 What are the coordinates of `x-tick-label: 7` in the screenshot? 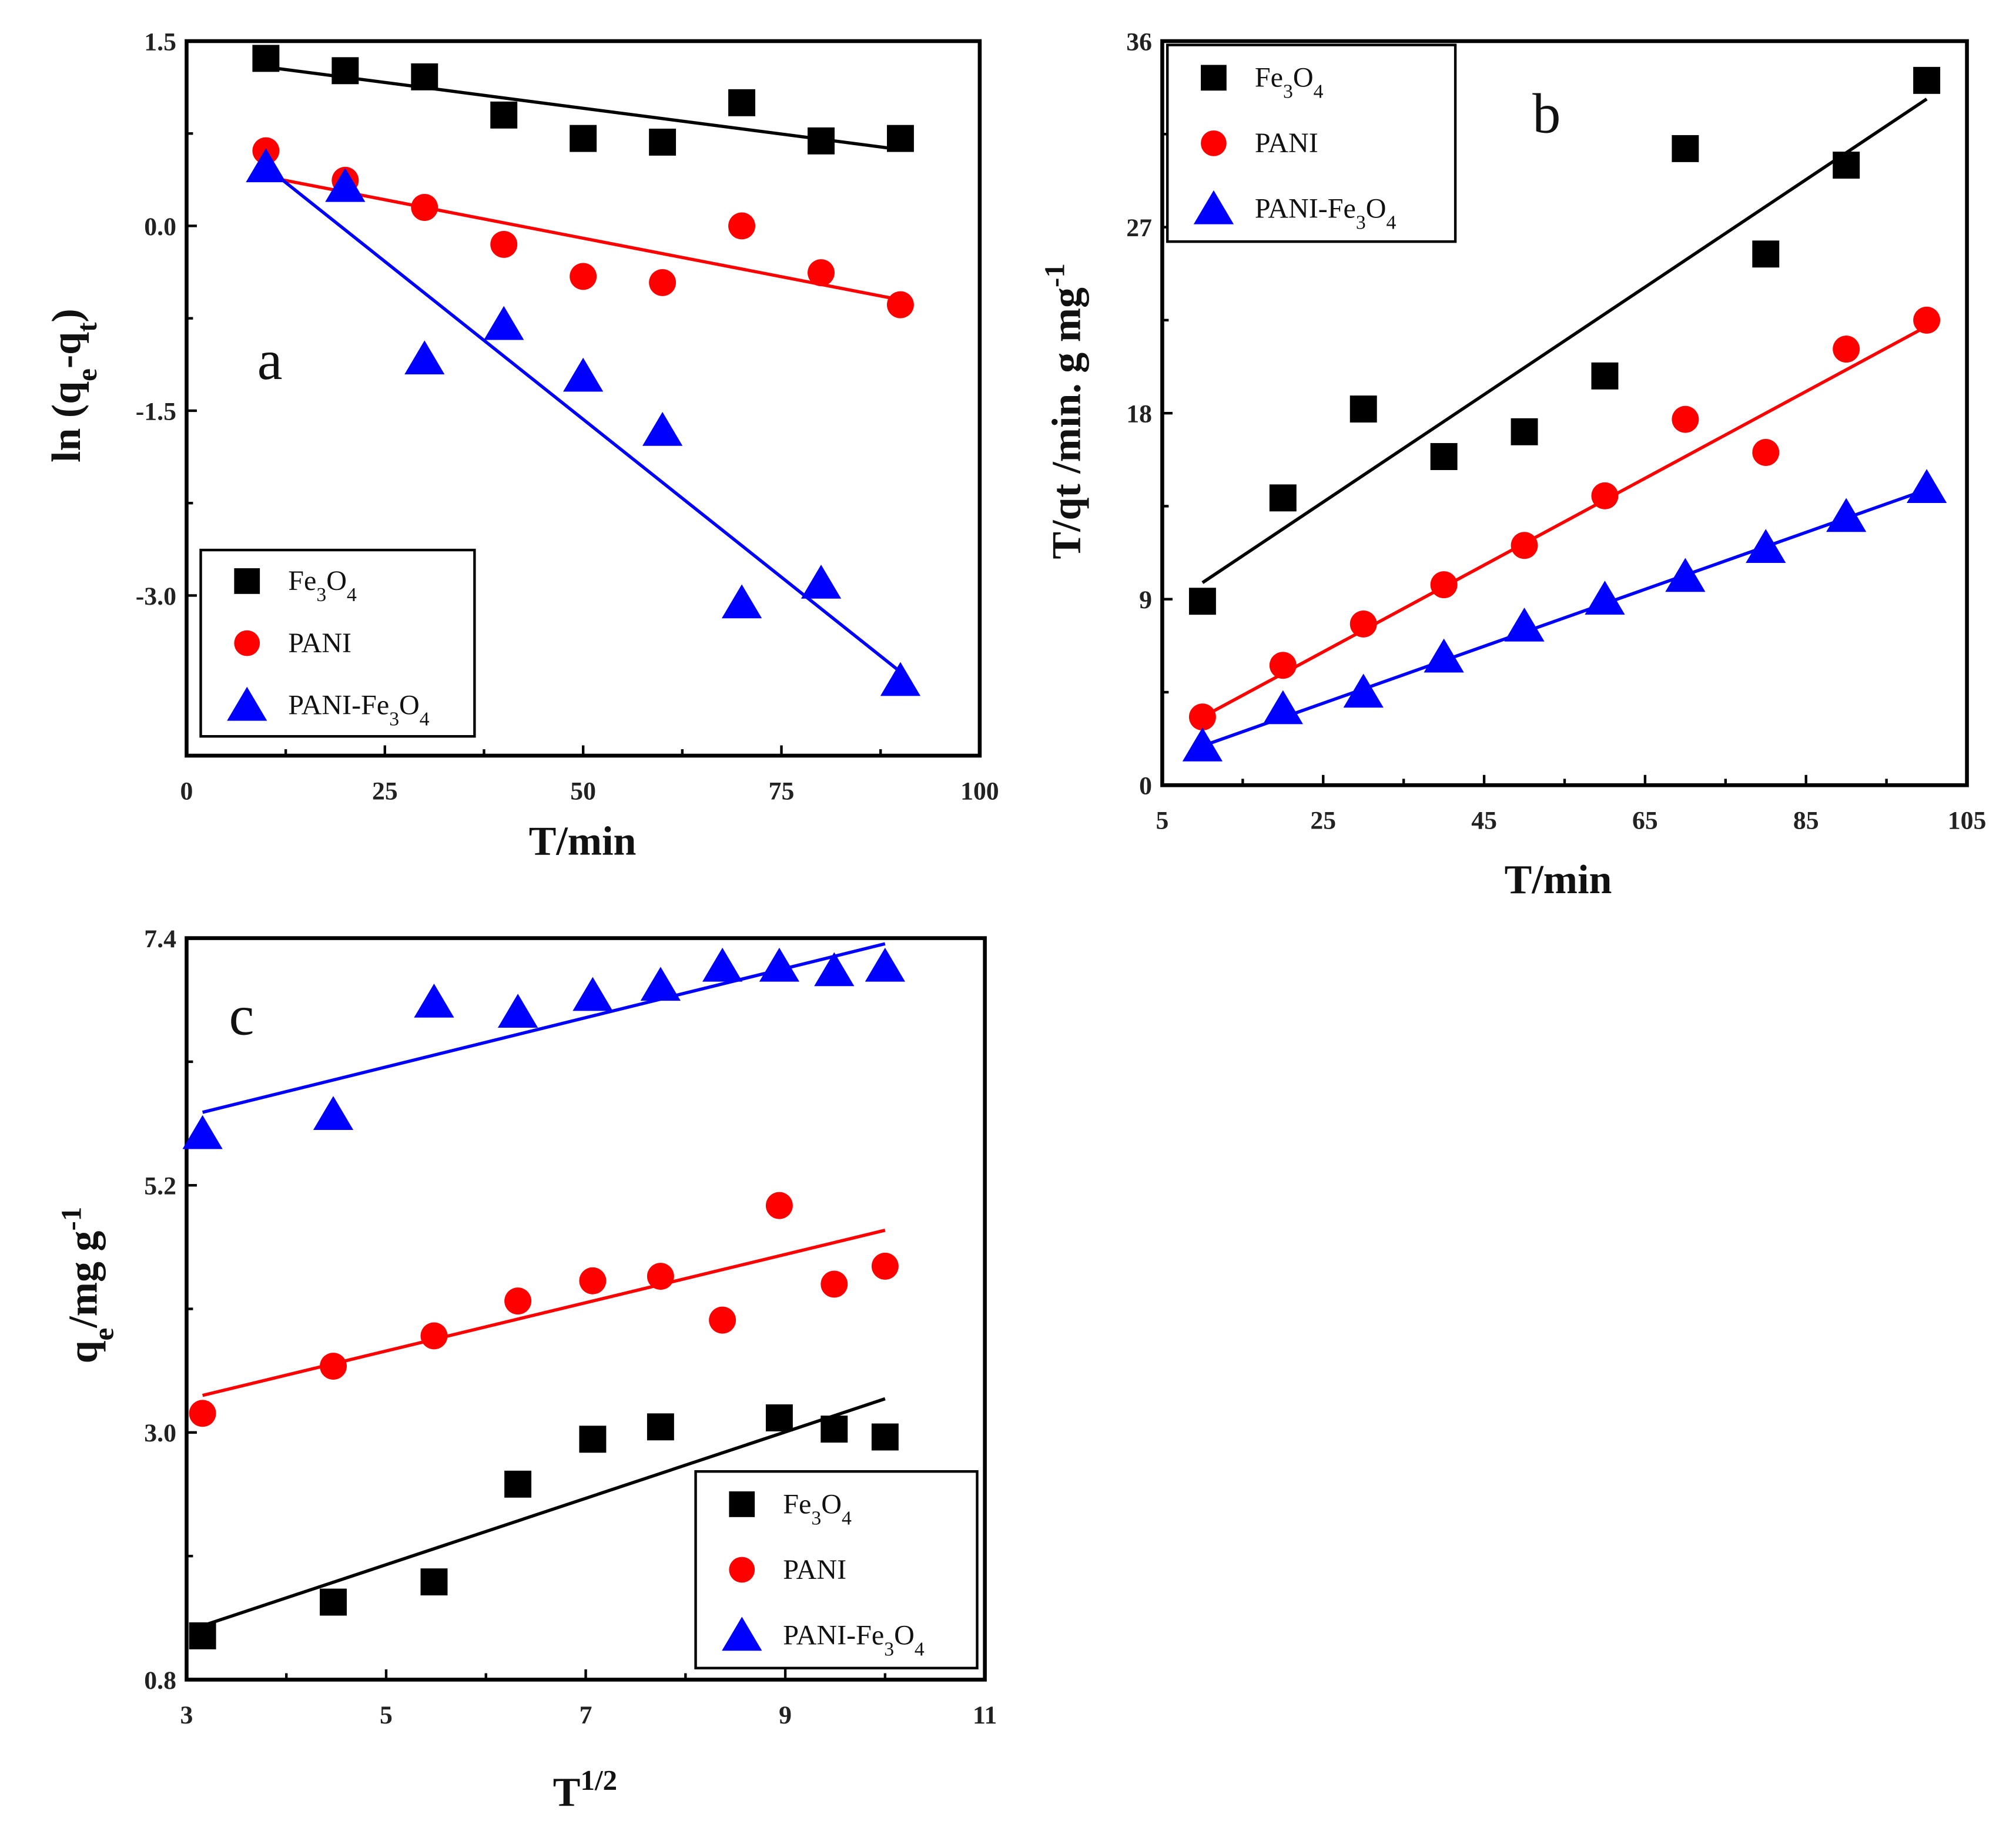 It's located at (586, 1715).